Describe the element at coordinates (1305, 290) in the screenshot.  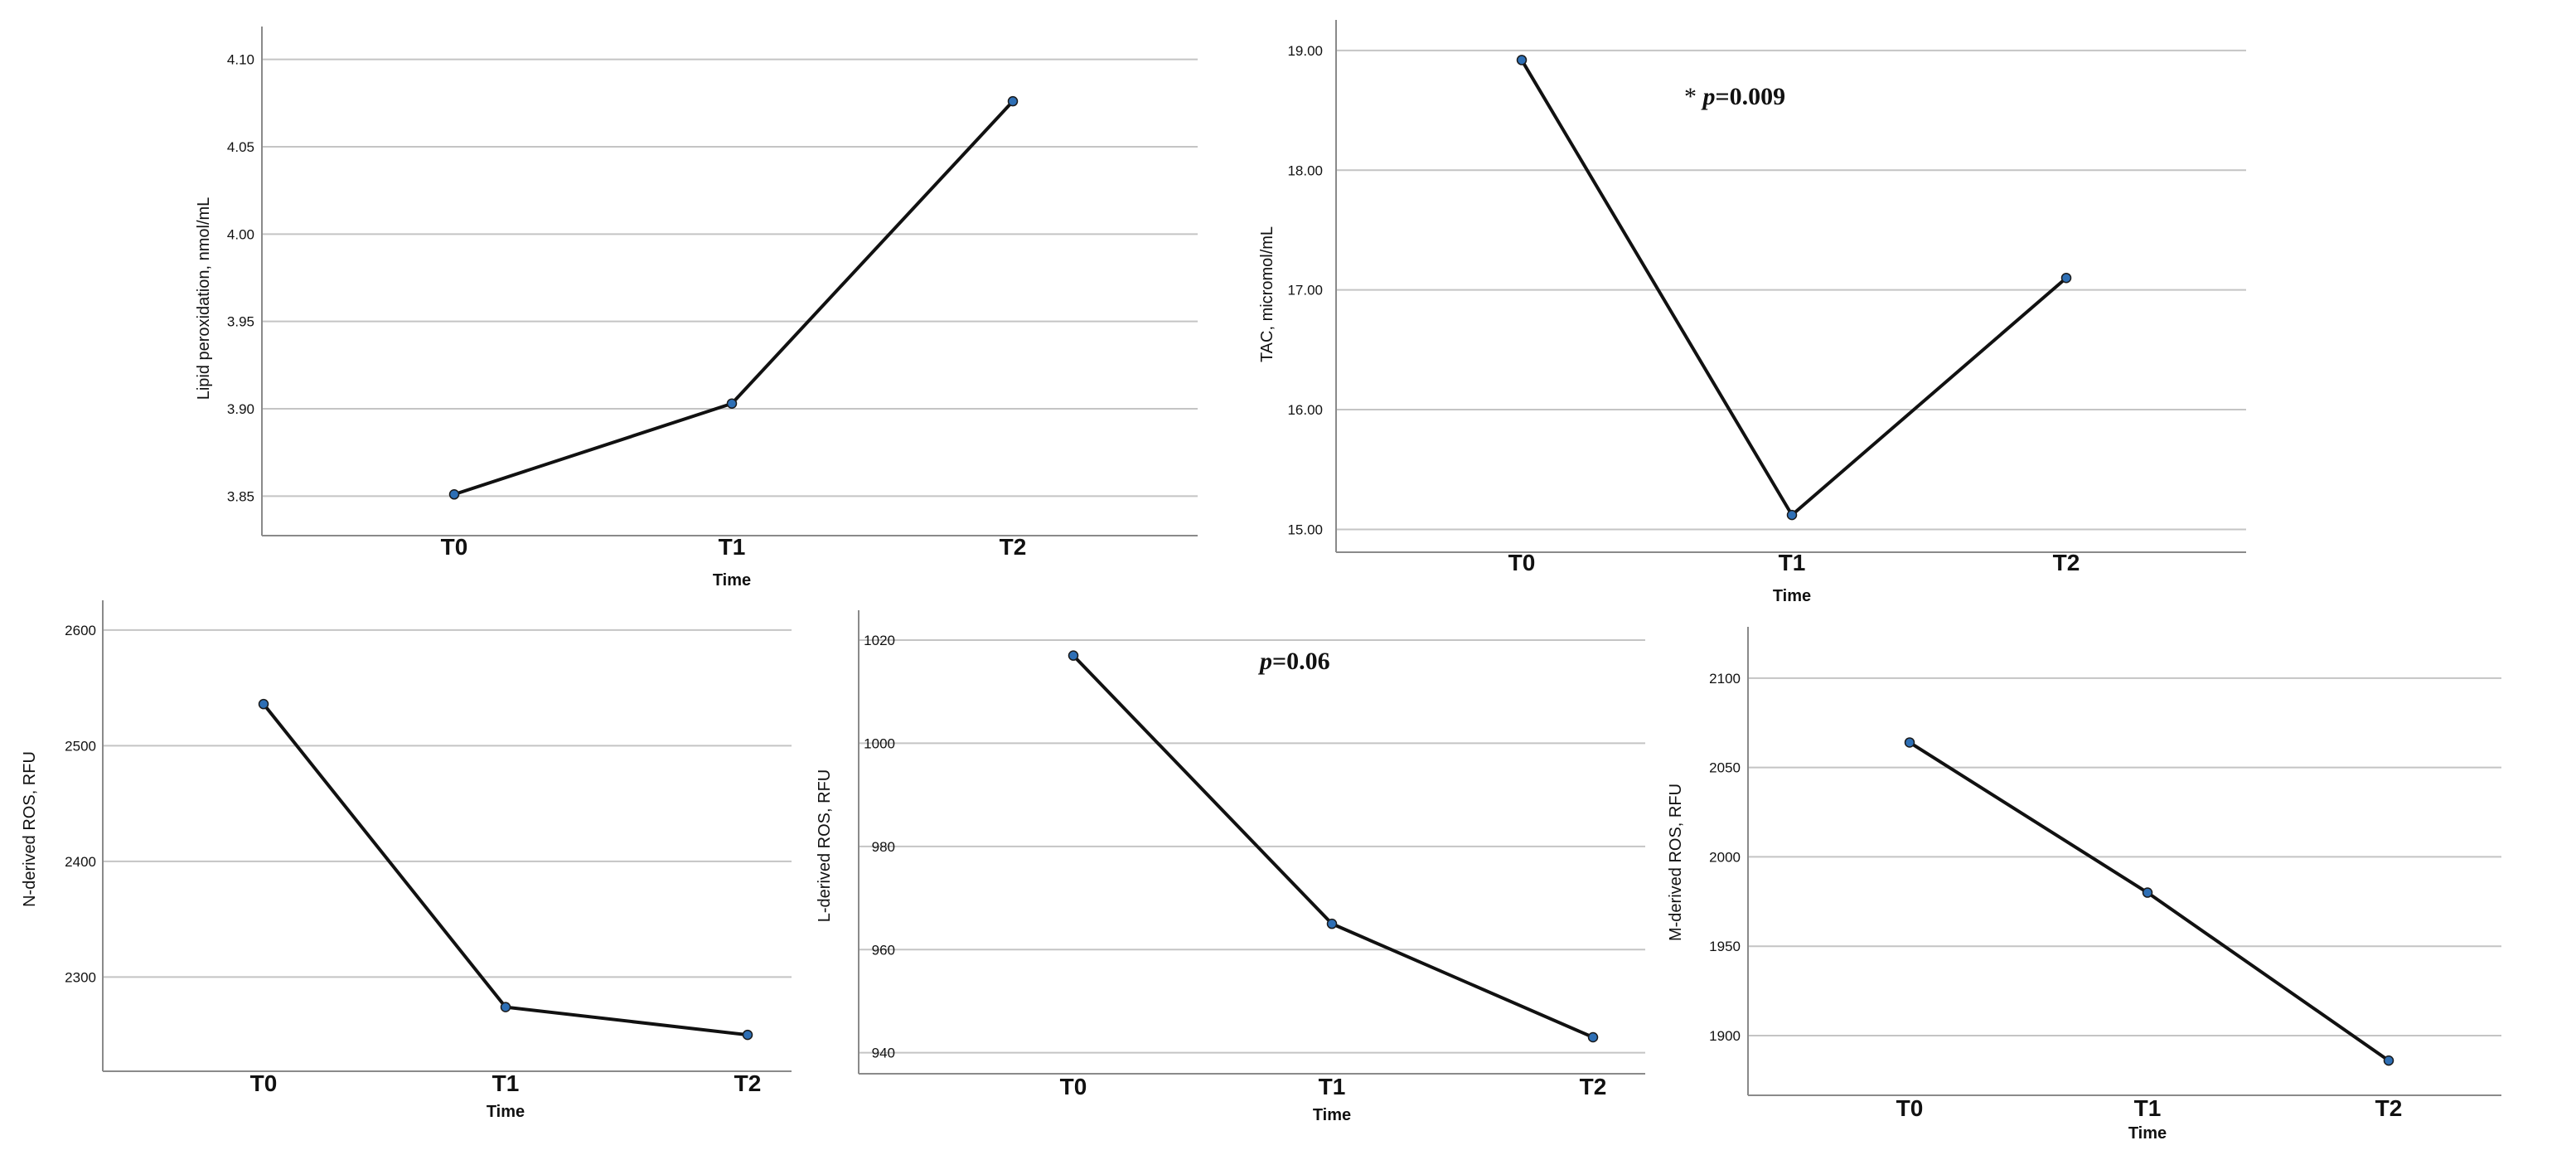
I see `y-tick-label: 17.00` at that location.